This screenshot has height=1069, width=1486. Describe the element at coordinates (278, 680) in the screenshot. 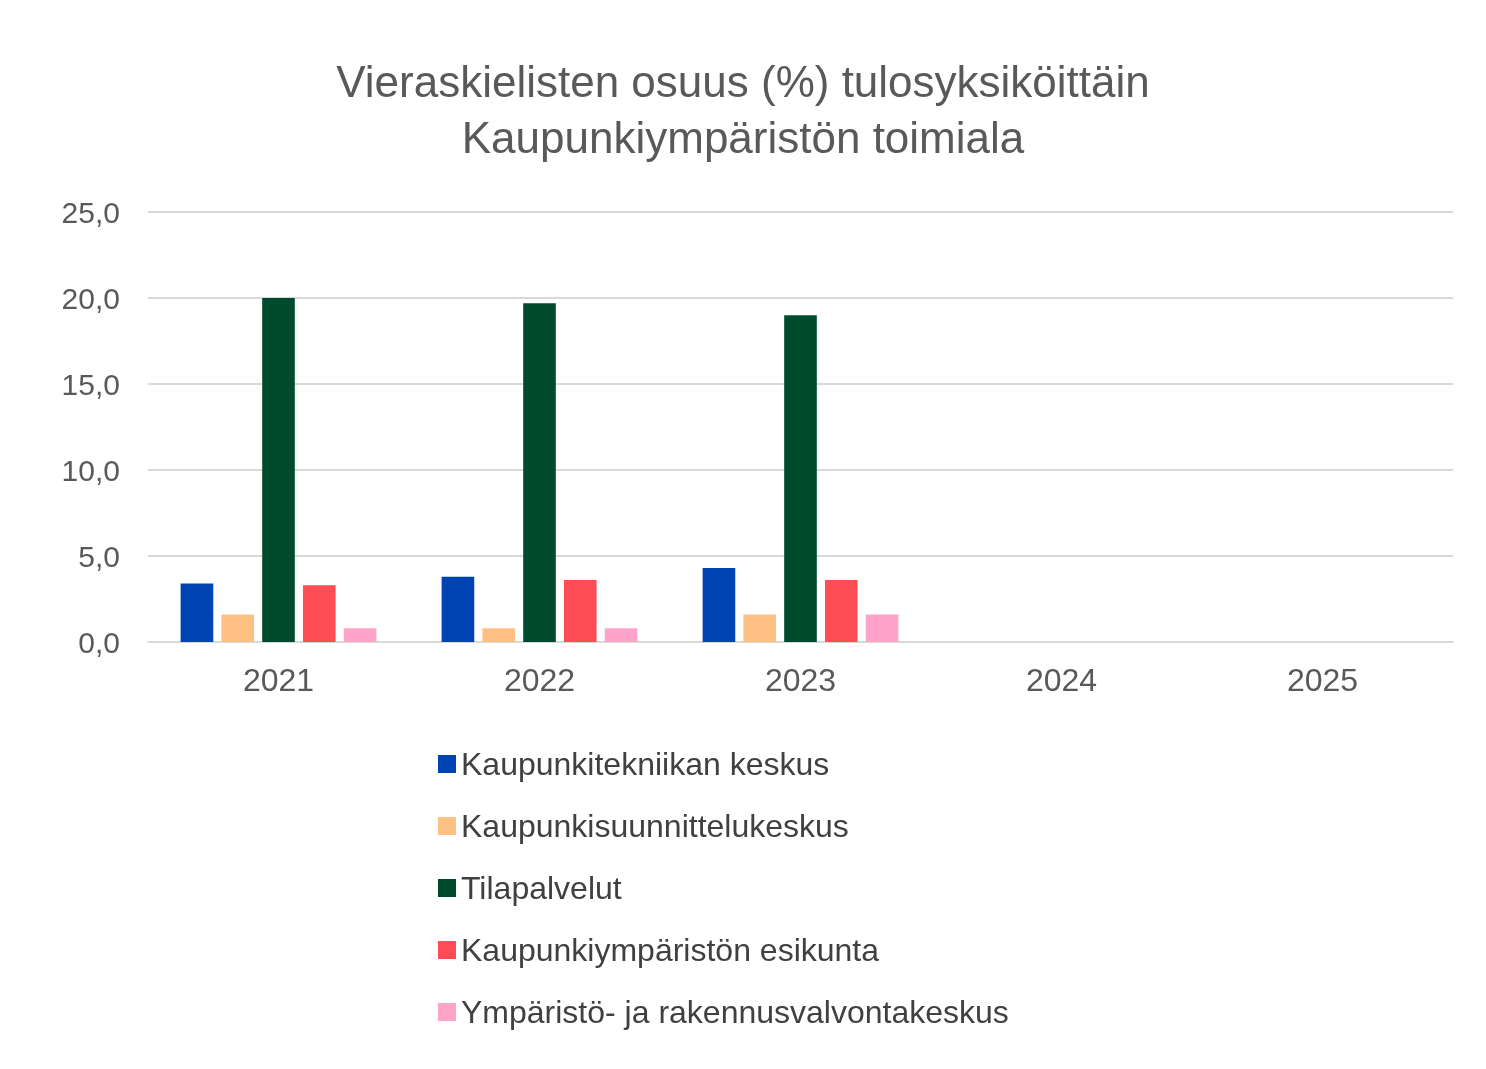

I see `x-tick-label: 2021` at that location.